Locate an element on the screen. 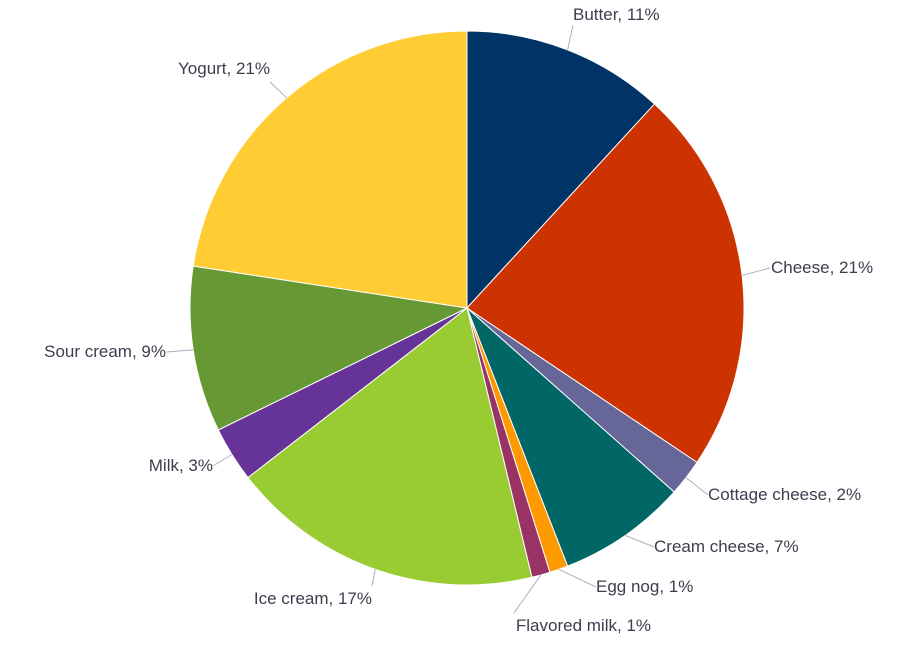 Image resolution: width=911 pixels, height=646 pixels. slice-label: Egg nog, 1% is located at coordinates (644, 586).